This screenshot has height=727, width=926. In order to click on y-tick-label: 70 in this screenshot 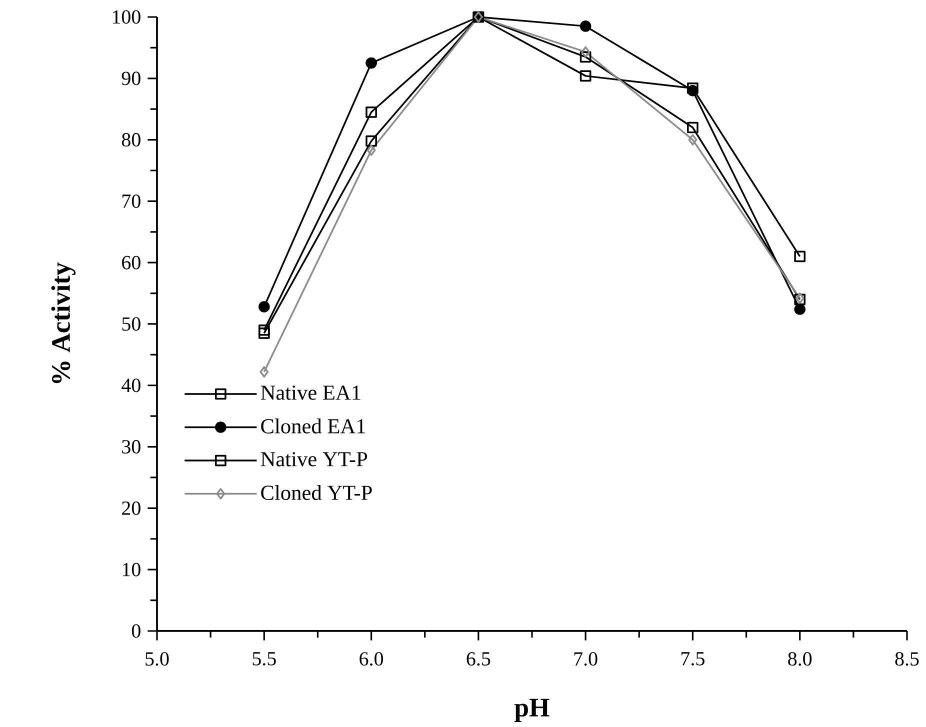, I will do `click(131, 201)`.